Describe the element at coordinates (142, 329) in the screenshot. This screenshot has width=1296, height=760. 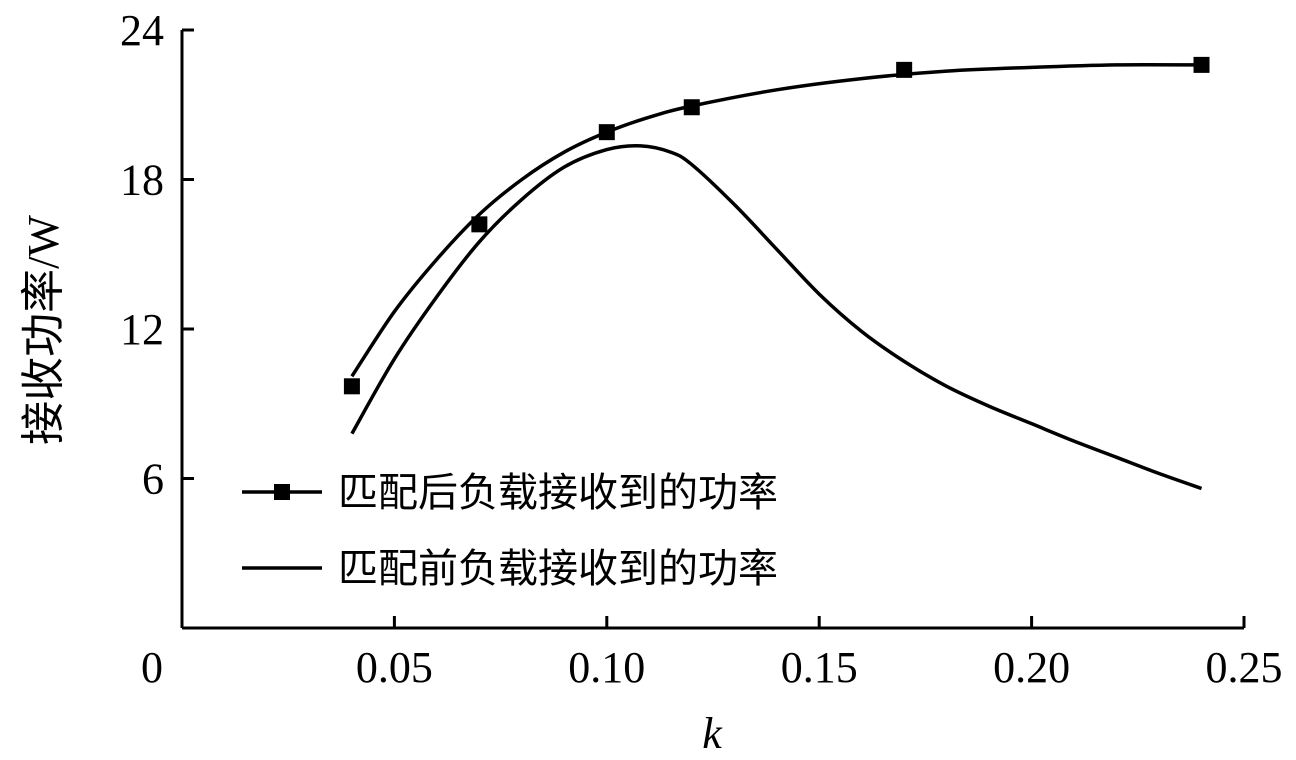
I see `y-tick-label: 12` at that location.